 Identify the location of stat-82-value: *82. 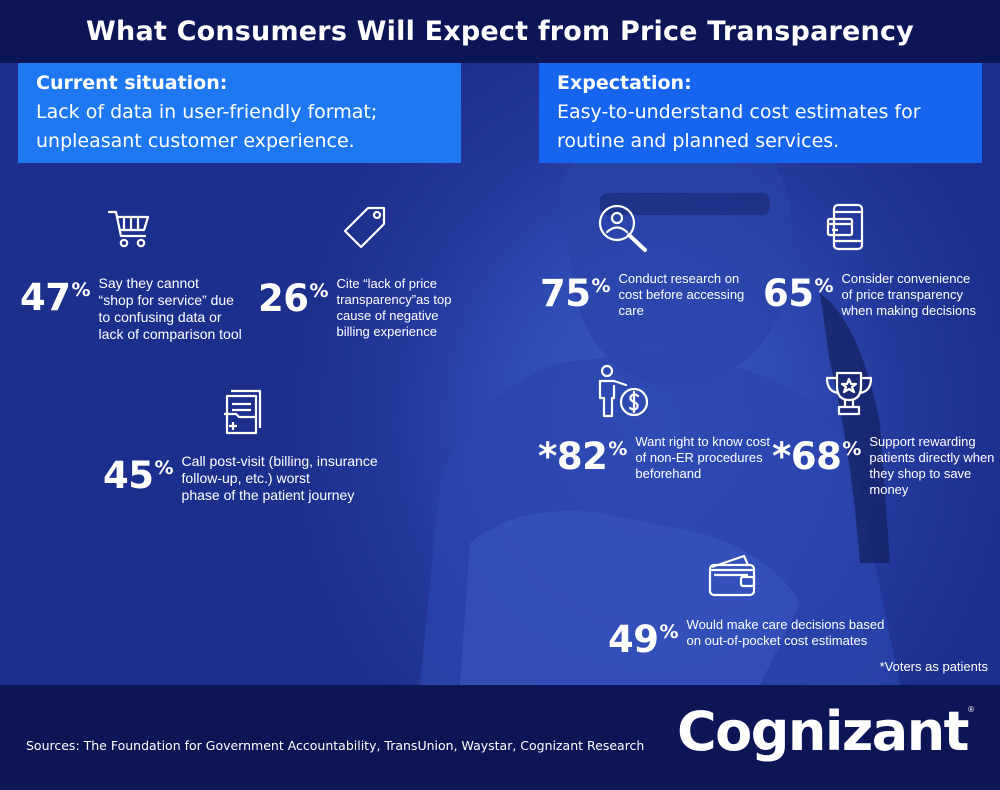
(573, 456).